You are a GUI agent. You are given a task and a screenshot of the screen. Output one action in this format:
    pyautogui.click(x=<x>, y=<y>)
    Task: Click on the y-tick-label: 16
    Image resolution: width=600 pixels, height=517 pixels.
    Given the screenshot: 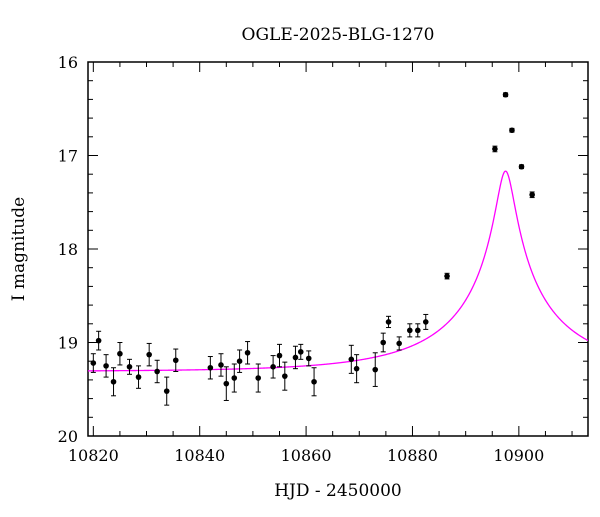 What is the action you would take?
    pyautogui.click(x=68, y=62)
    